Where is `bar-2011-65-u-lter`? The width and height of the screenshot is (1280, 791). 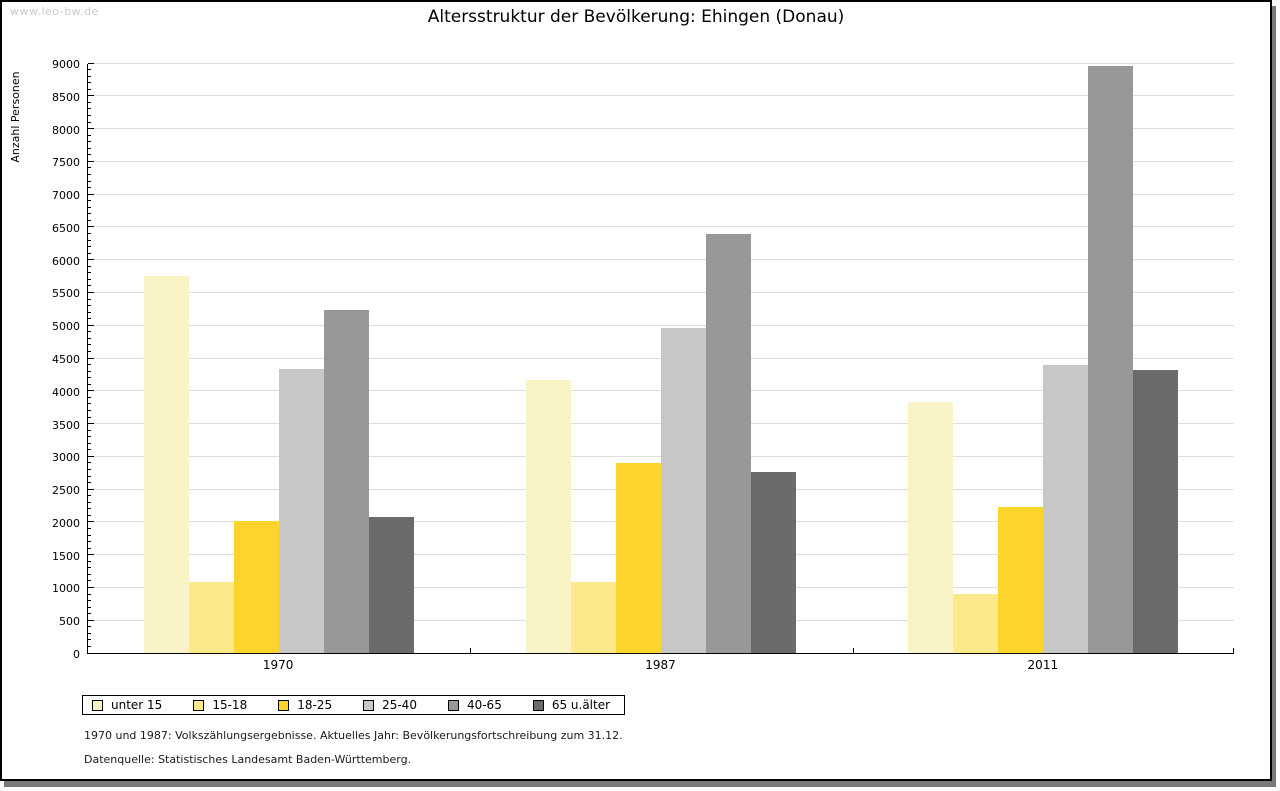
bar-2011-65-u-lter is located at coordinates (1155, 511).